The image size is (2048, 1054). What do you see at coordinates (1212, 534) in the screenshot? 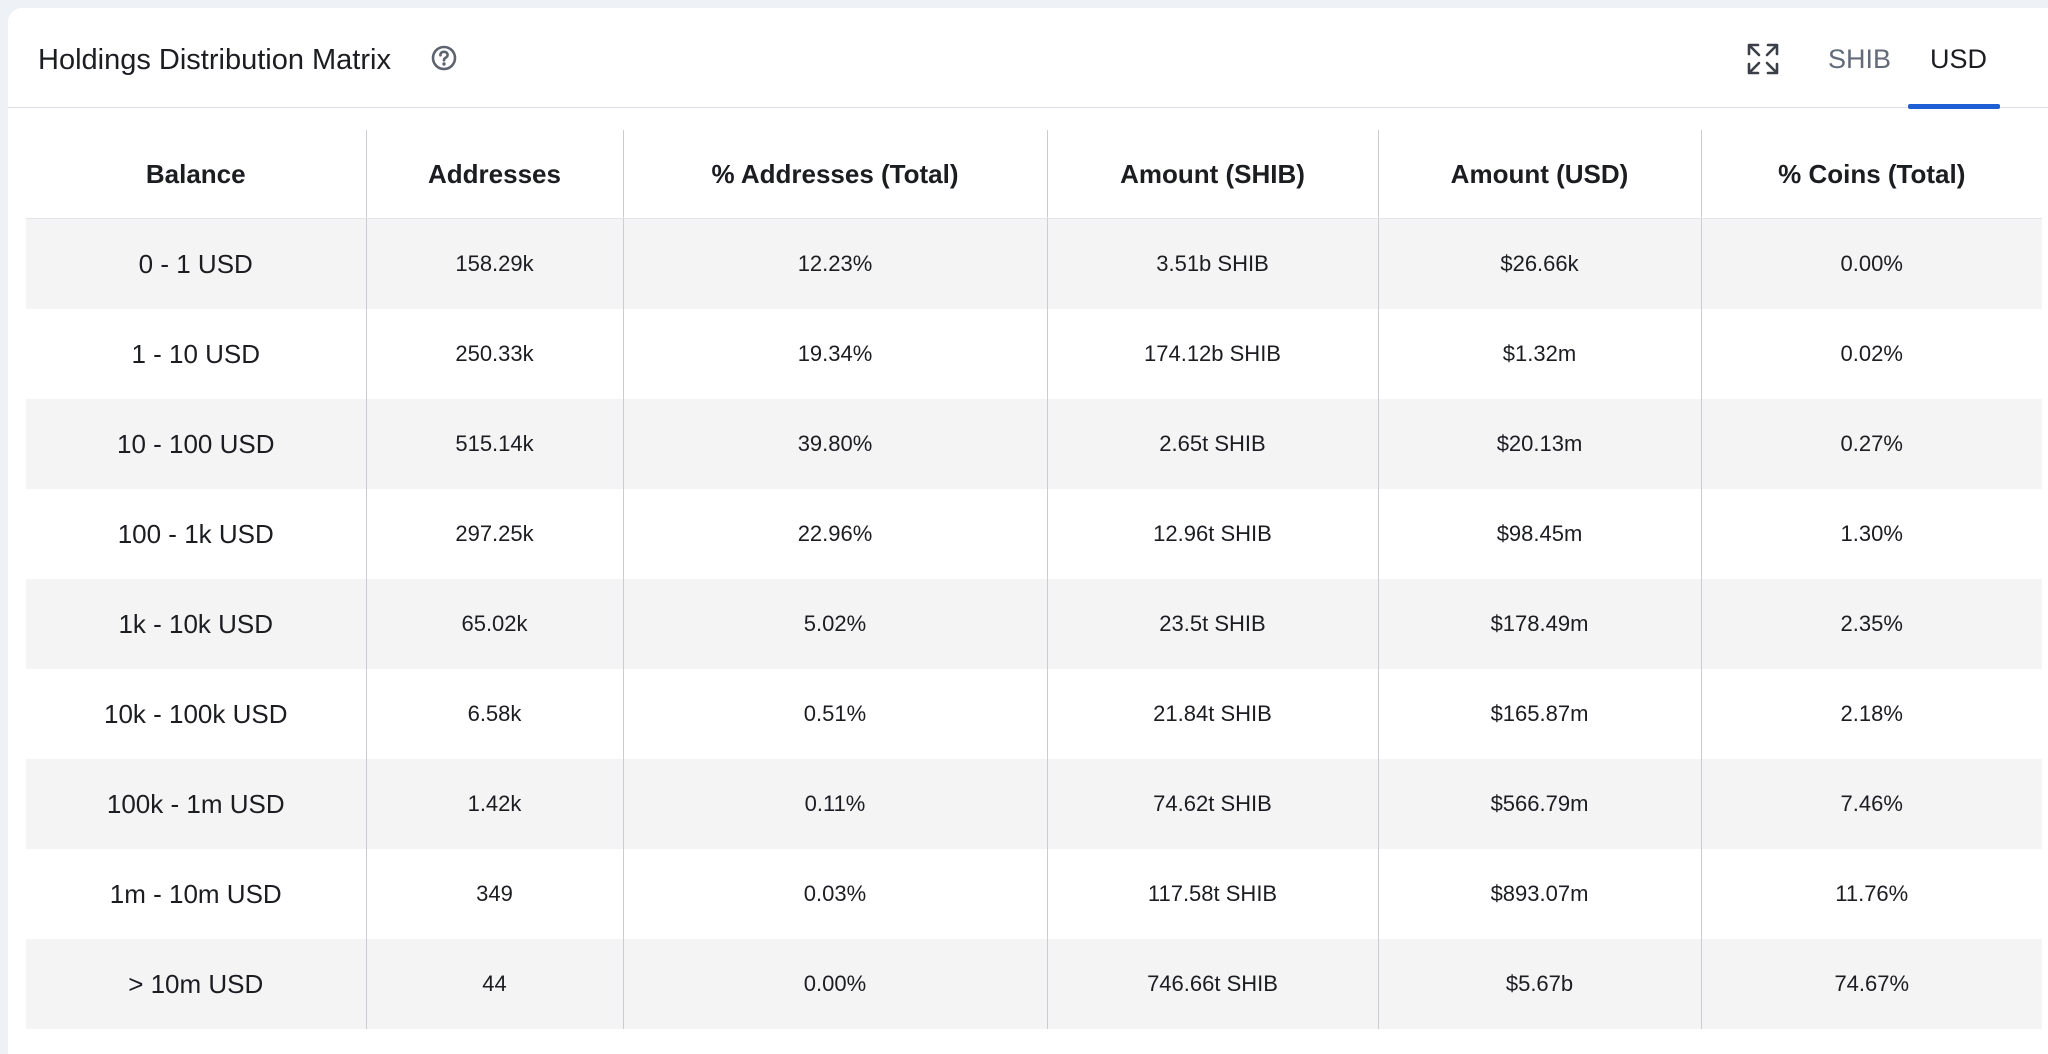
I see `amount-shib-cell: 12.96t SHIB` at bounding box center [1212, 534].